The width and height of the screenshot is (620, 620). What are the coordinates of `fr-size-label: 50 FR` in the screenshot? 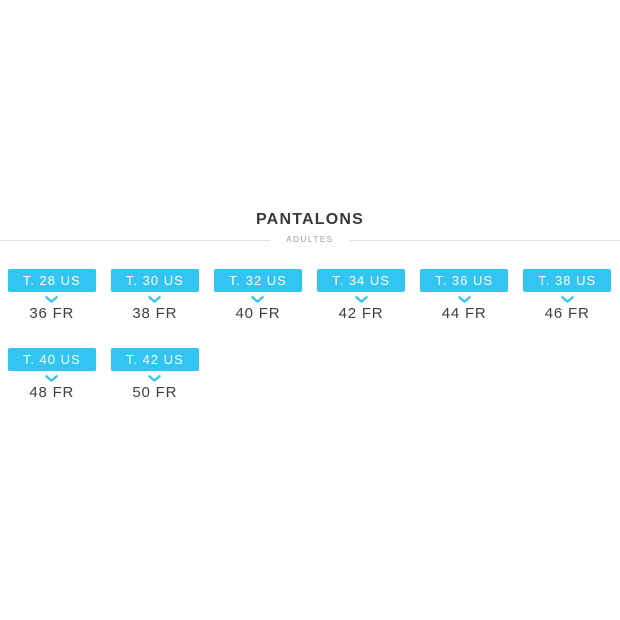 It's located at (155, 392).